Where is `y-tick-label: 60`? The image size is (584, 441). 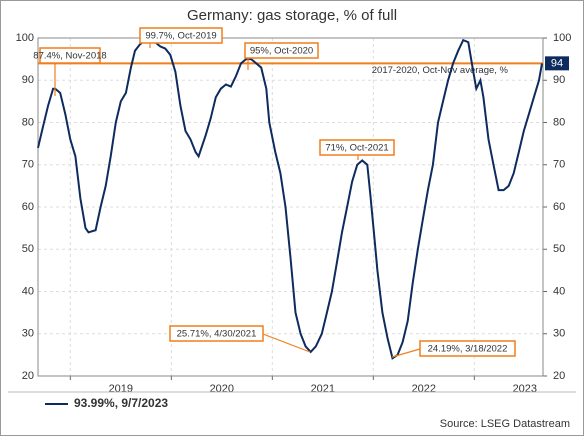 y-tick-label: 60 is located at coordinates (28, 207).